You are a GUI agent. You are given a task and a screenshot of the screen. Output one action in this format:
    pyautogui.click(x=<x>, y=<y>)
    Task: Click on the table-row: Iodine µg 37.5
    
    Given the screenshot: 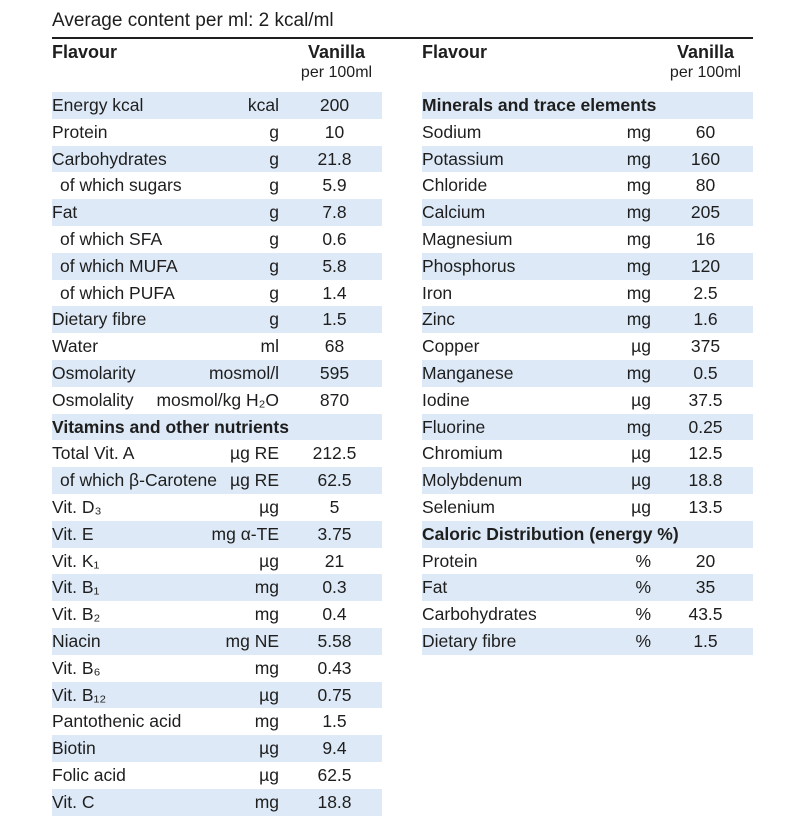 What is the action you would take?
    pyautogui.click(x=587, y=400)
    